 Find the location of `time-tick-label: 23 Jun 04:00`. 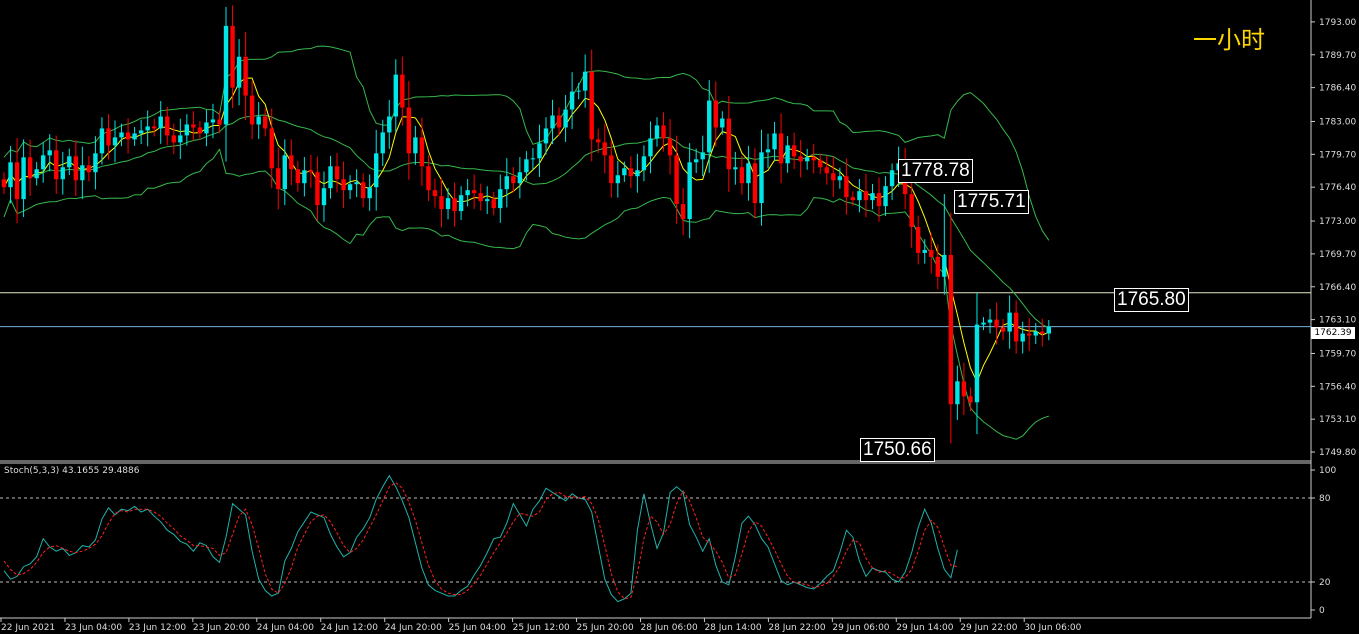

time-tick-label: 23 Jun 04:00 is located at coordinates (93, 628).